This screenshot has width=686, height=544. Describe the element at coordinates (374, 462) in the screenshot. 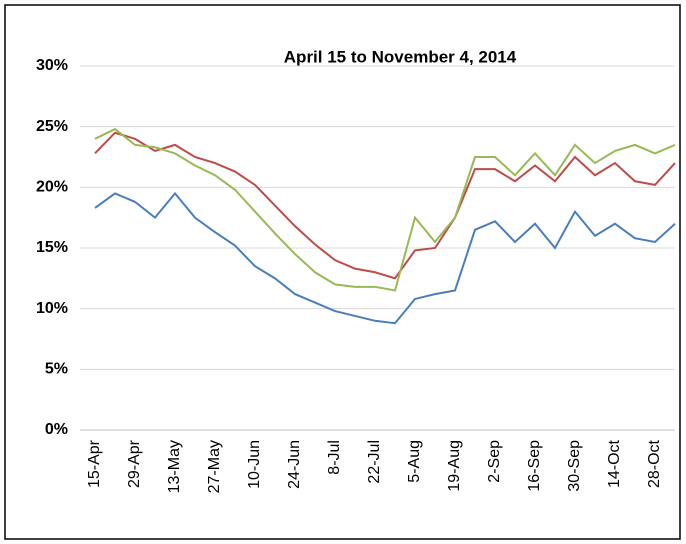

I see `x-tick-label: 22-Jul` at that location.